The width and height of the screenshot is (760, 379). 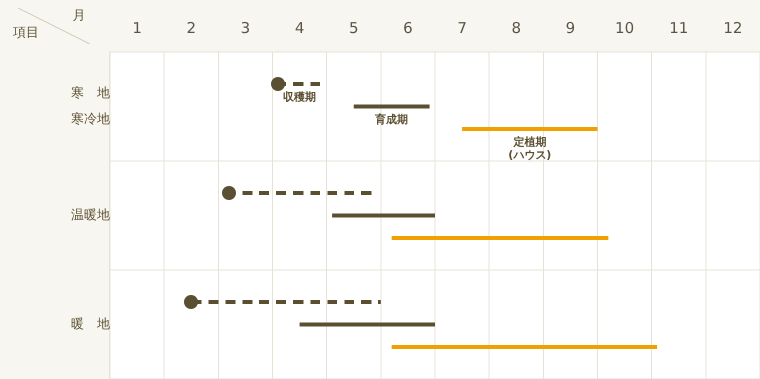 I want to click on series-label: 定植期(ハウス), so click(x=530, y=148).